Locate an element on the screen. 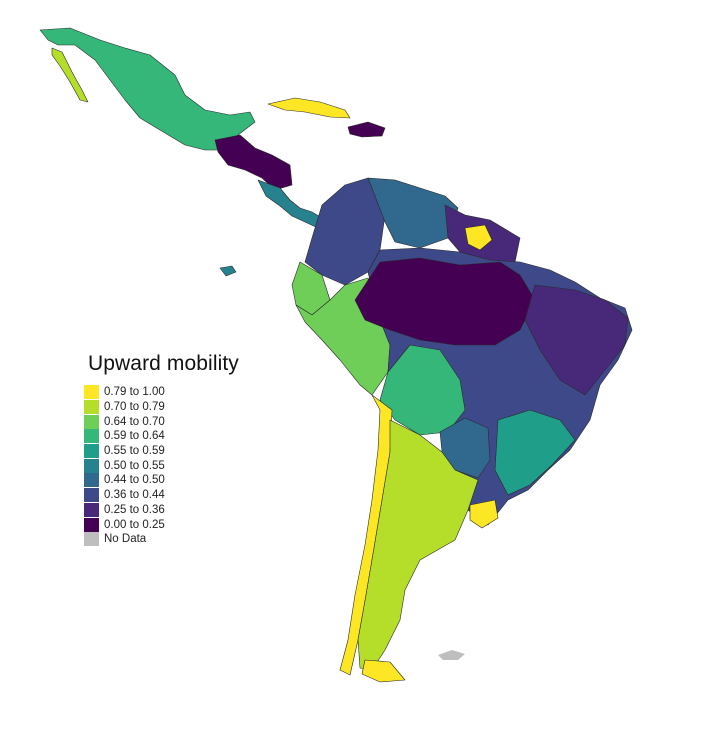 The width and height of the screenshot is (720, 741). region-argentina is located at coordinates (418, 545).